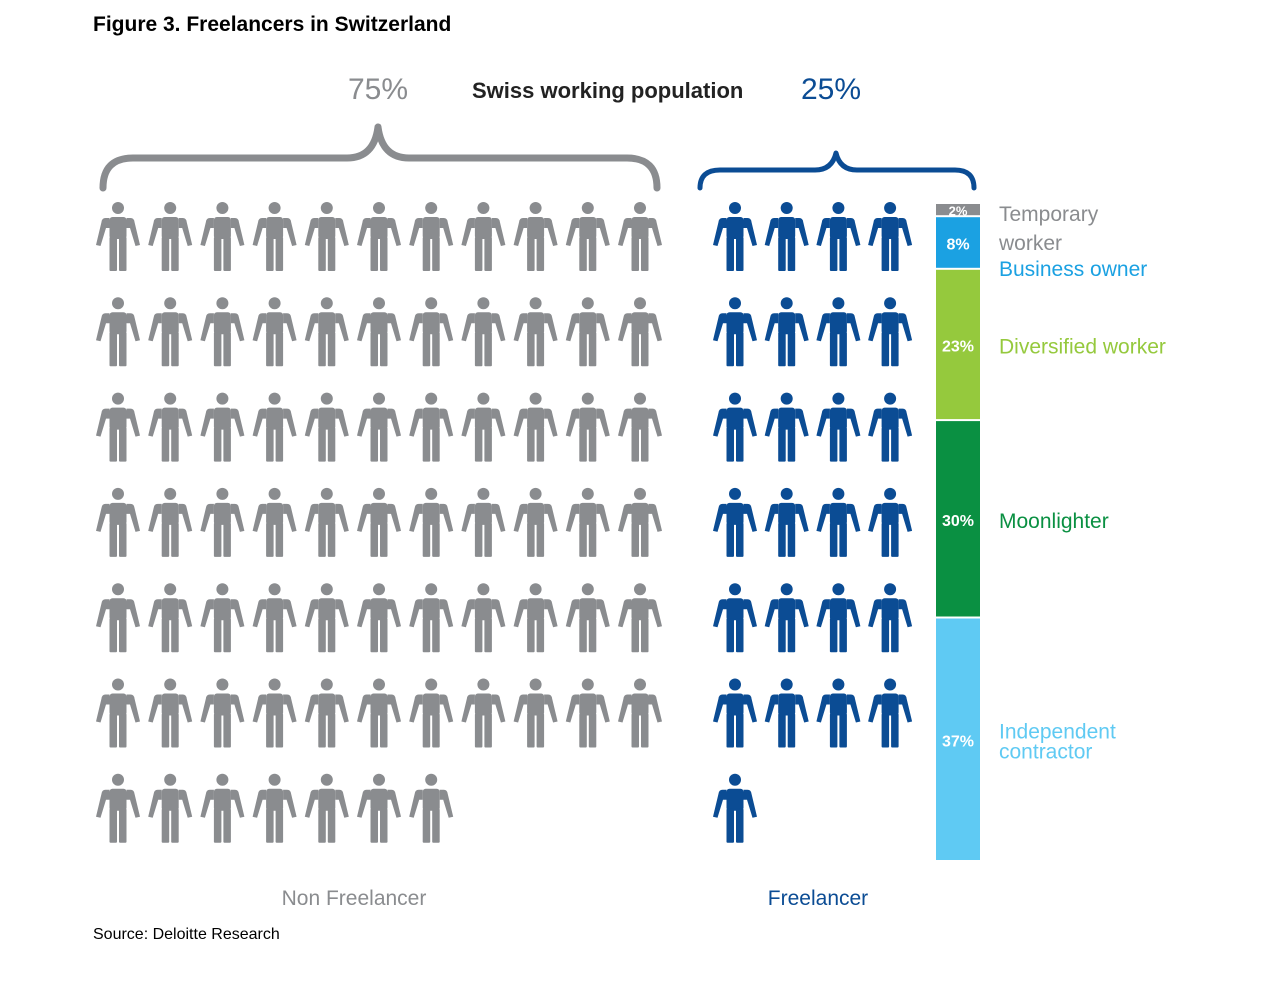 This screenshot has width=1284, height=986. I want to click on segment-category-label: Diversified worker, so click(1082, 347).